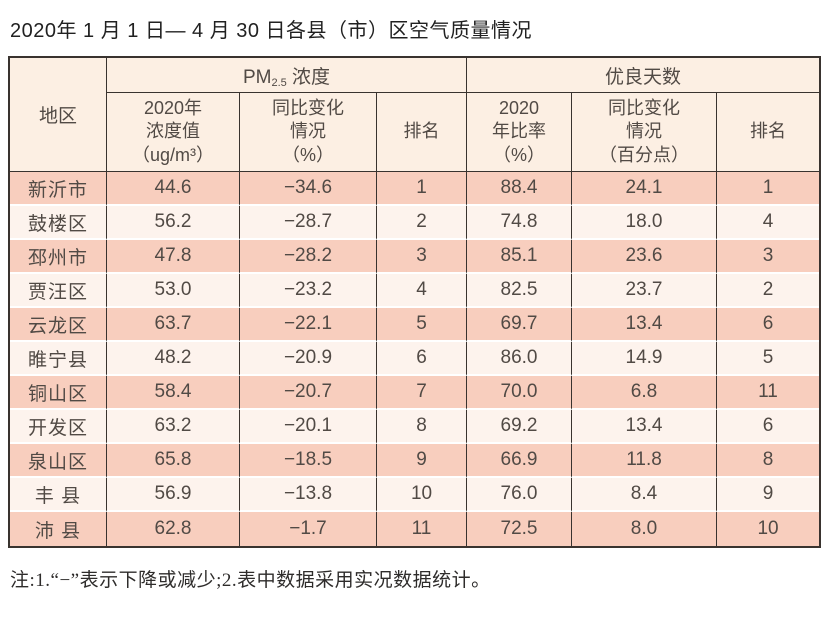 This screenshot has width=825, height=620. I want to click on table-row: 云龙区 63.7 −22.1 5 69.7 13.4 6, so click(415, 325).